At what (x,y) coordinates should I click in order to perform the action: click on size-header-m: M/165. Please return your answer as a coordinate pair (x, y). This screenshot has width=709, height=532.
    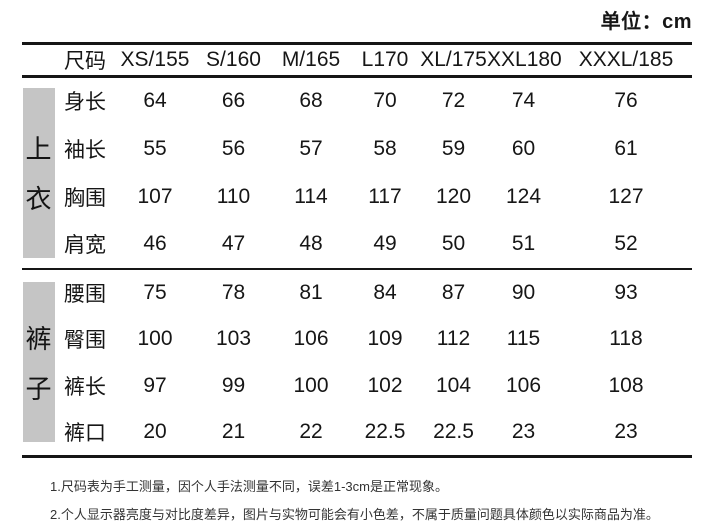
    Looking at the image, I should click on (311, 60).